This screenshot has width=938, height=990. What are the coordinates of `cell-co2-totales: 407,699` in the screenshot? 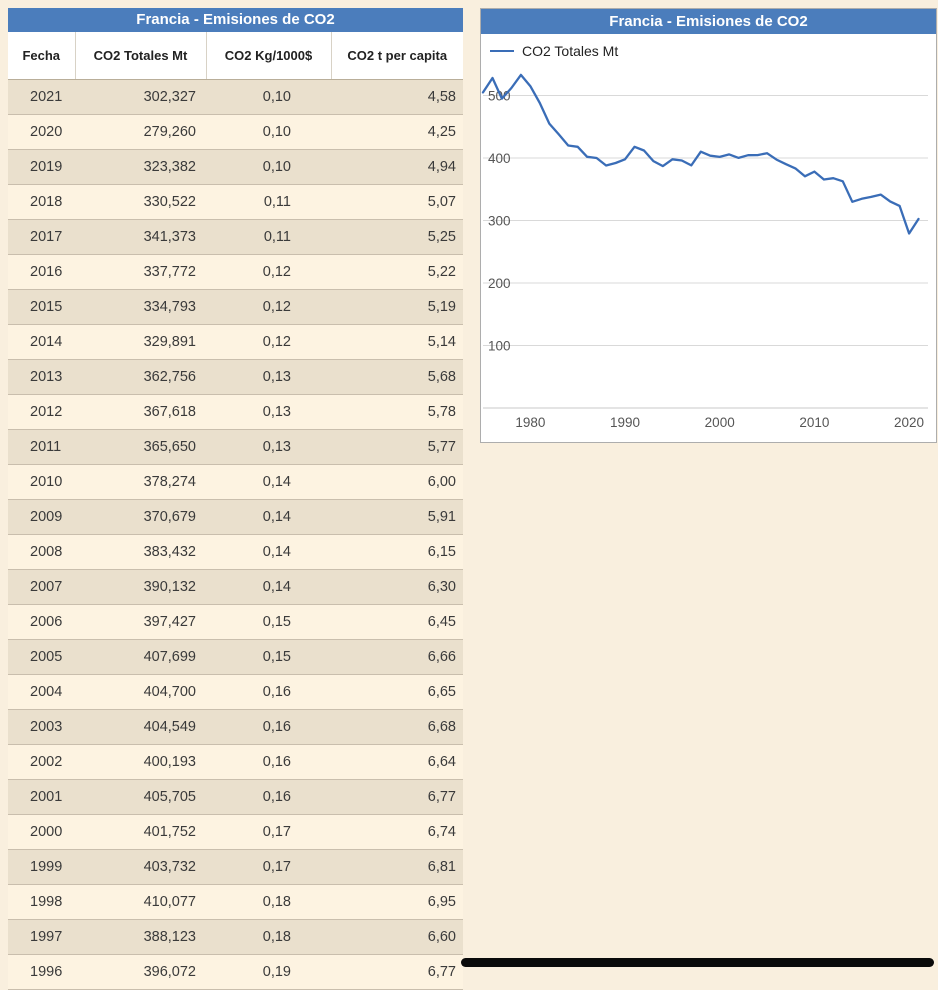 It's located at (140, 657).